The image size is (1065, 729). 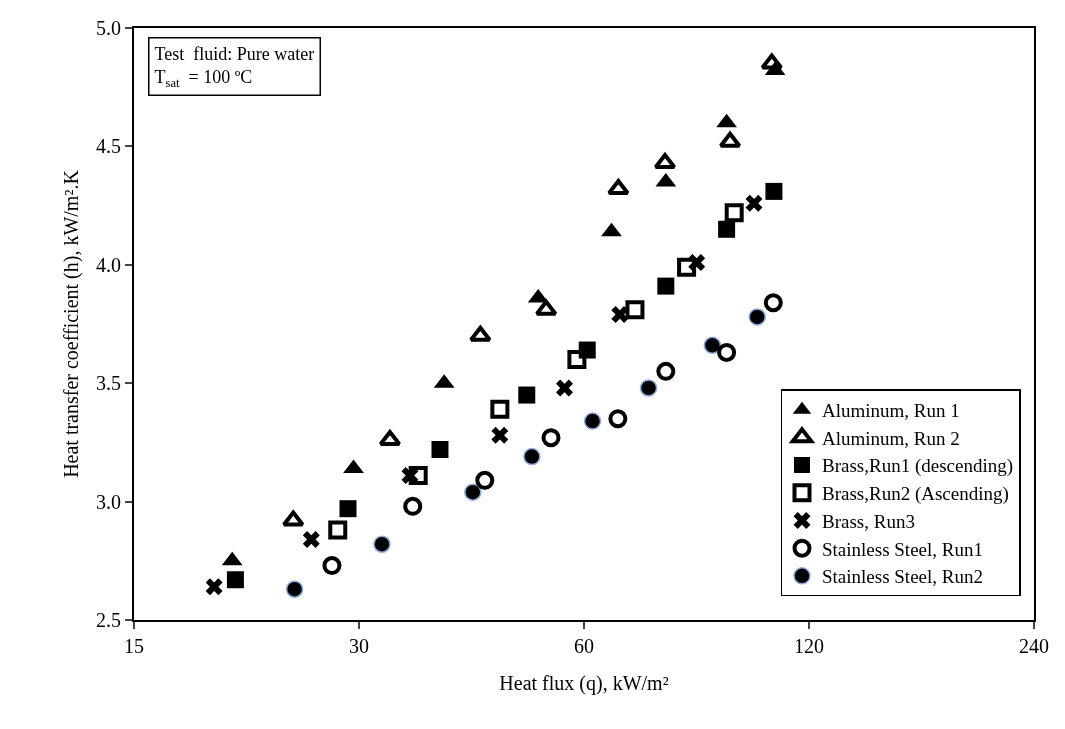 I want to click on y-axis-title: Heat transfer coefficient (h), kW/m².K, so click(x=71, y=323).